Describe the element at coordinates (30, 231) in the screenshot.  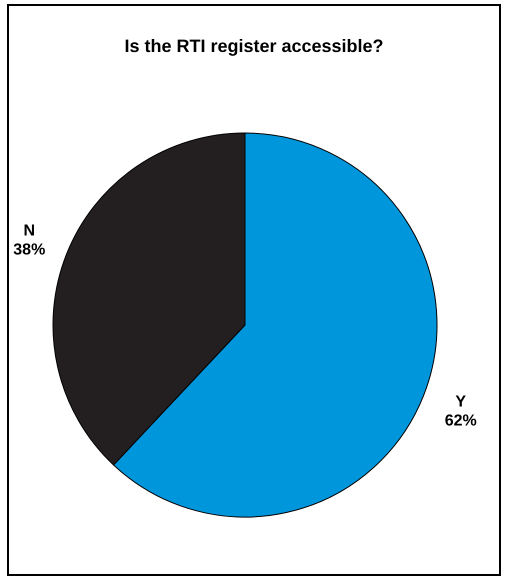
I see `slice-label: N` at that location.